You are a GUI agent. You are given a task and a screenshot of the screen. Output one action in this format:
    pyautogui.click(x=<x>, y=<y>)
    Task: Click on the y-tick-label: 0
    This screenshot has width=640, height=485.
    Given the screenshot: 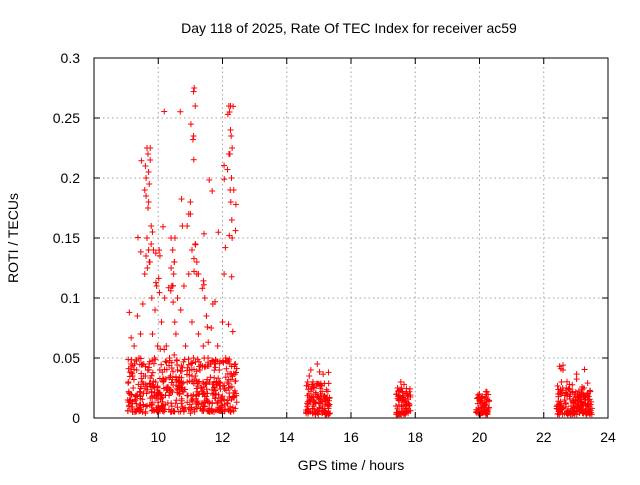 What is the action you would take?
    pyautogui.click(x=76, y=418)
    